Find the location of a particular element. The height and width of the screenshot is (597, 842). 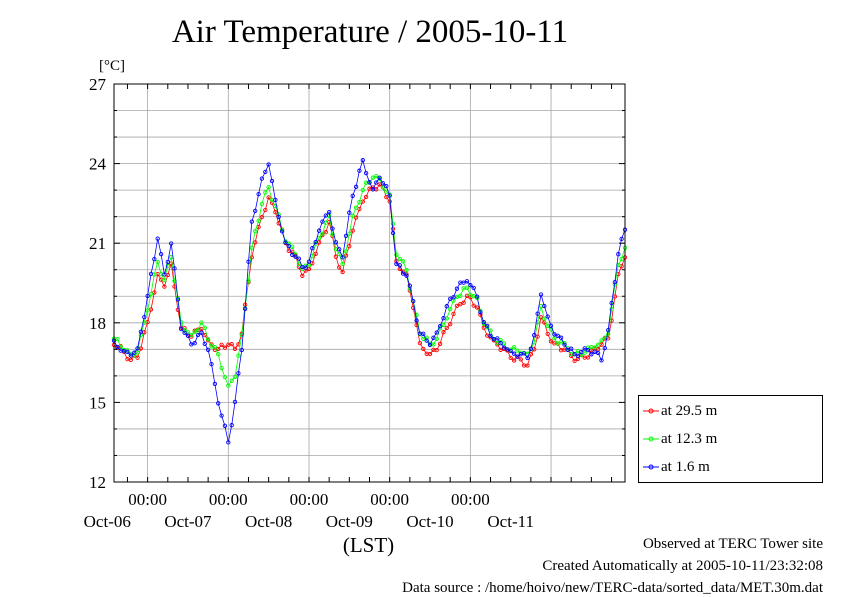

legend: at 29.5 m at 12.3 m at 1.6 m is located at coordinates (730, 439).